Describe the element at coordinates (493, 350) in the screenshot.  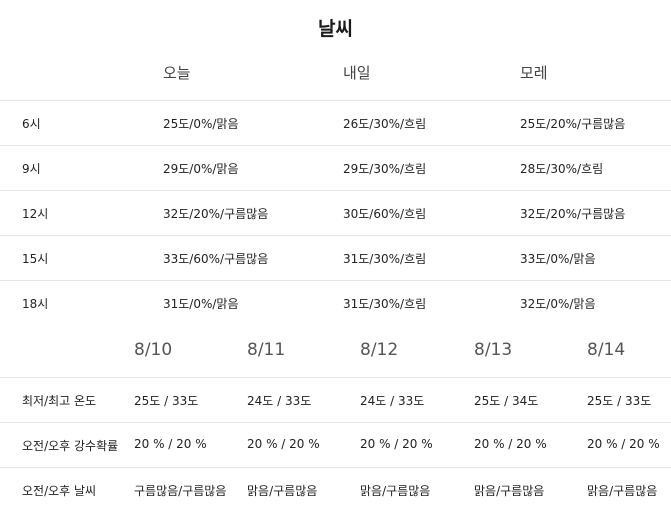
I see `date-label: 8/13` at that location.